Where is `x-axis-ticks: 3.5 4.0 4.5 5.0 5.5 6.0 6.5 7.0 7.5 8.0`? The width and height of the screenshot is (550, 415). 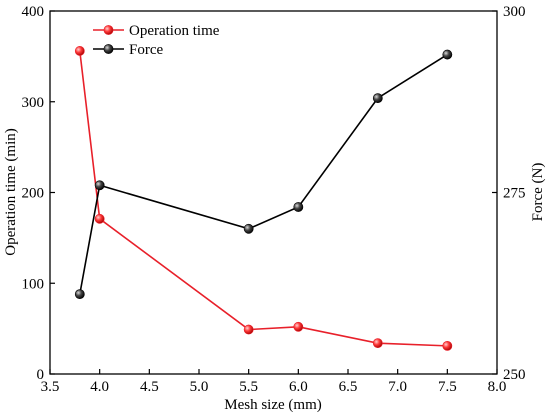
x-axis-ticks: 3.5 4.0 4.5 5.0 5.5 6.0 6.5 7.0 7.5 8.0 is located at coordinates (274, 382).